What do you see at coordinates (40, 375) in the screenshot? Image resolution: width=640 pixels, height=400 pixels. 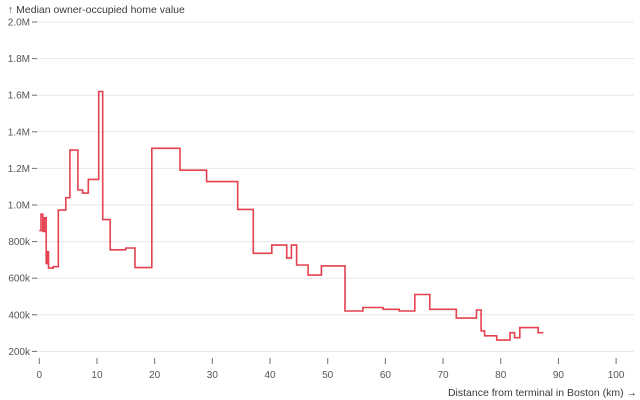 I see `x-tick-label: 0` at bounding box center [40, 375].